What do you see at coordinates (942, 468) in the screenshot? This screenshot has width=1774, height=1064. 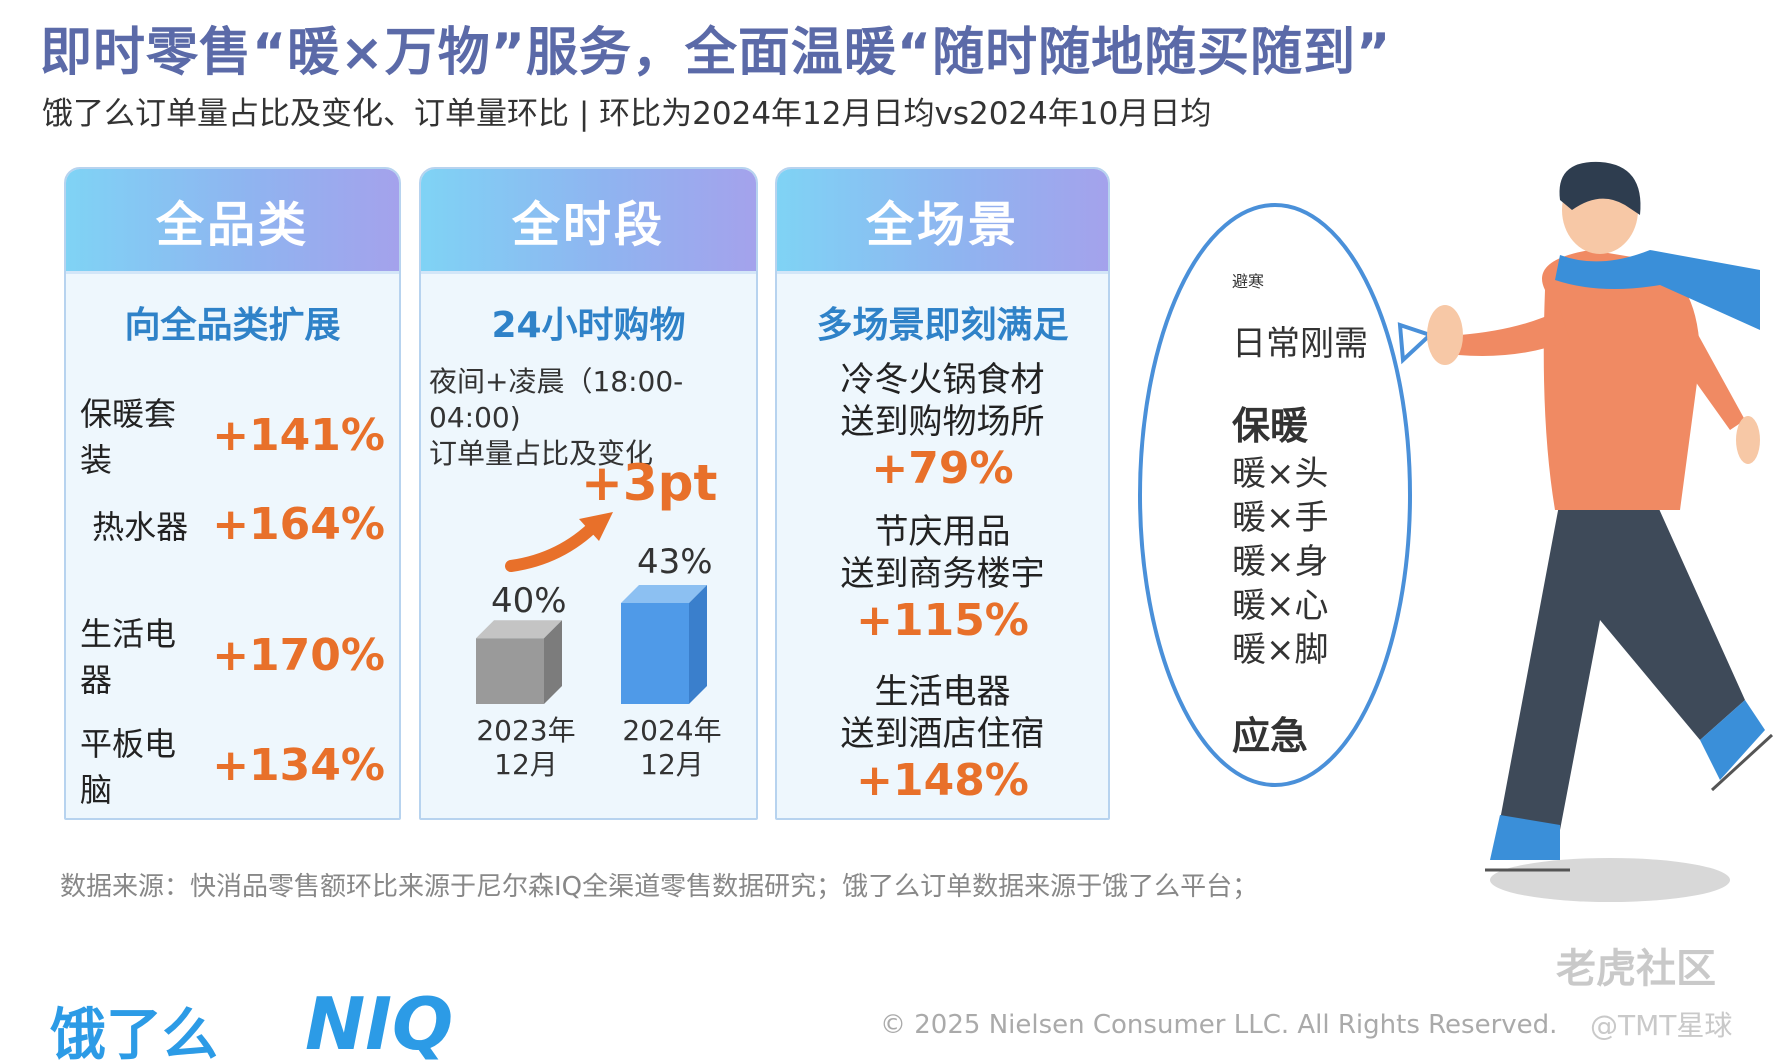 I see `scene-value: +79%` at bounding box center [942, 468].